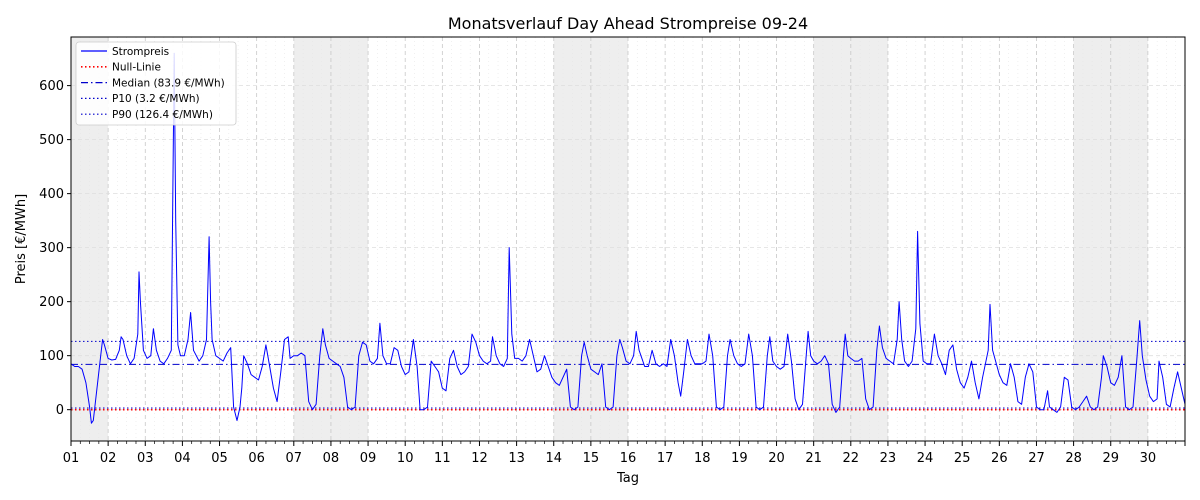 This screenshot has width=1200, height=500. Describe the element at coordinates (1148, 458) in the screenshot. I see `x-tick-label: 30` at that location.